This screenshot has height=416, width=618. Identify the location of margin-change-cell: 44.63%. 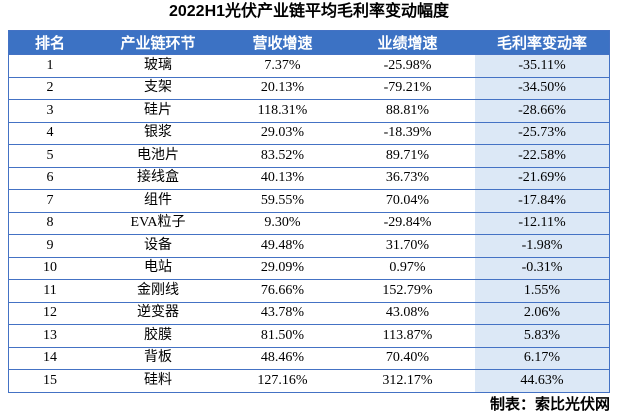
(542, 381).